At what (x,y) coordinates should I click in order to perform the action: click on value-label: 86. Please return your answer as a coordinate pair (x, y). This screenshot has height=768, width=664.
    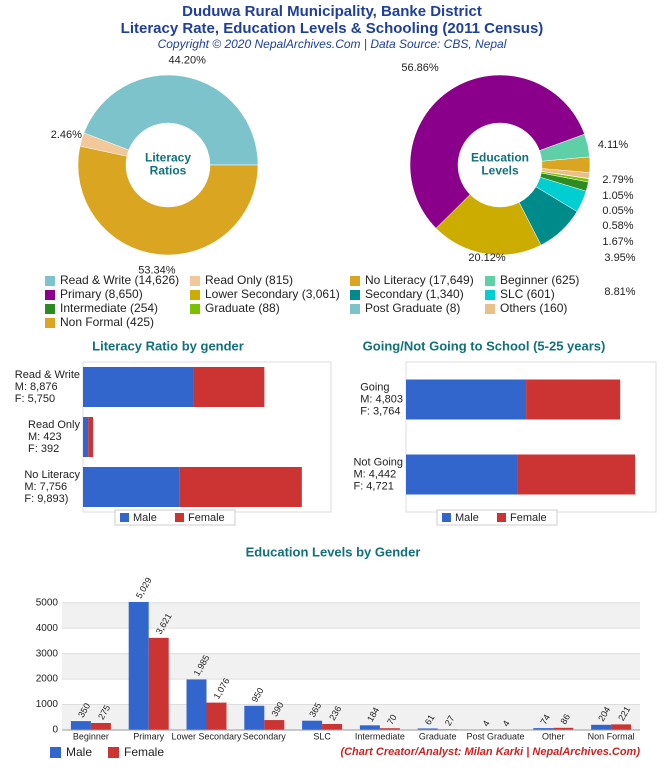
    Looking at the image, I should click on (565, 719).